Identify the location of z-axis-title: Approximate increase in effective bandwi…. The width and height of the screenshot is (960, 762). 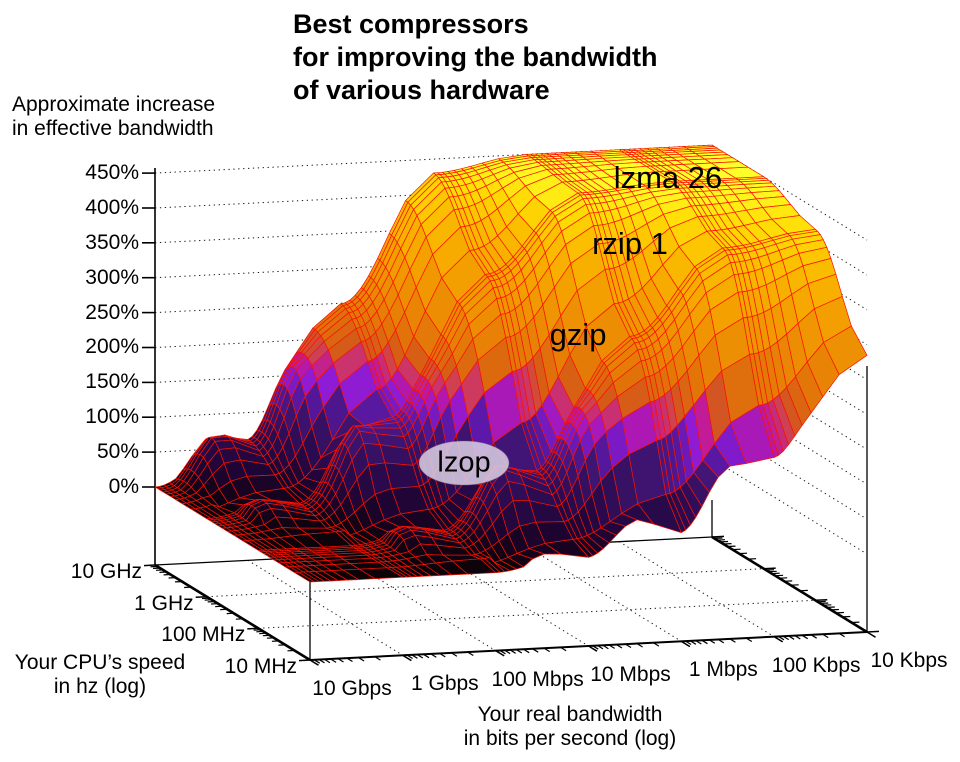
(113, 117).